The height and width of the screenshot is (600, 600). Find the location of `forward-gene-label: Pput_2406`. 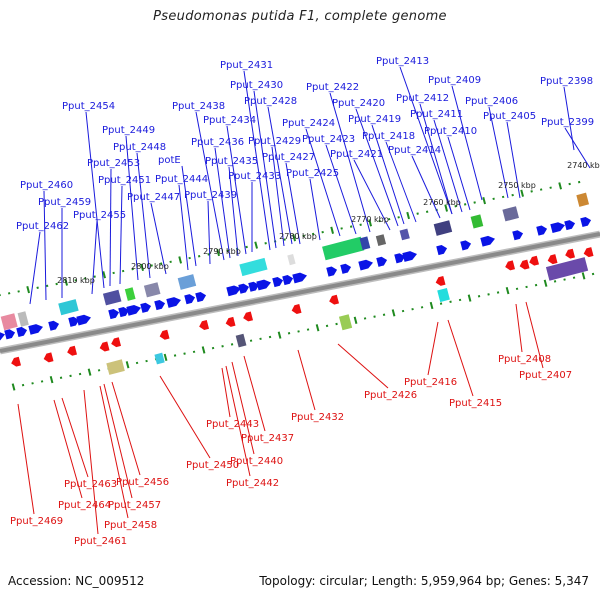

forward-gene-label: Pput_2406 is located at coordinates (491, 101).